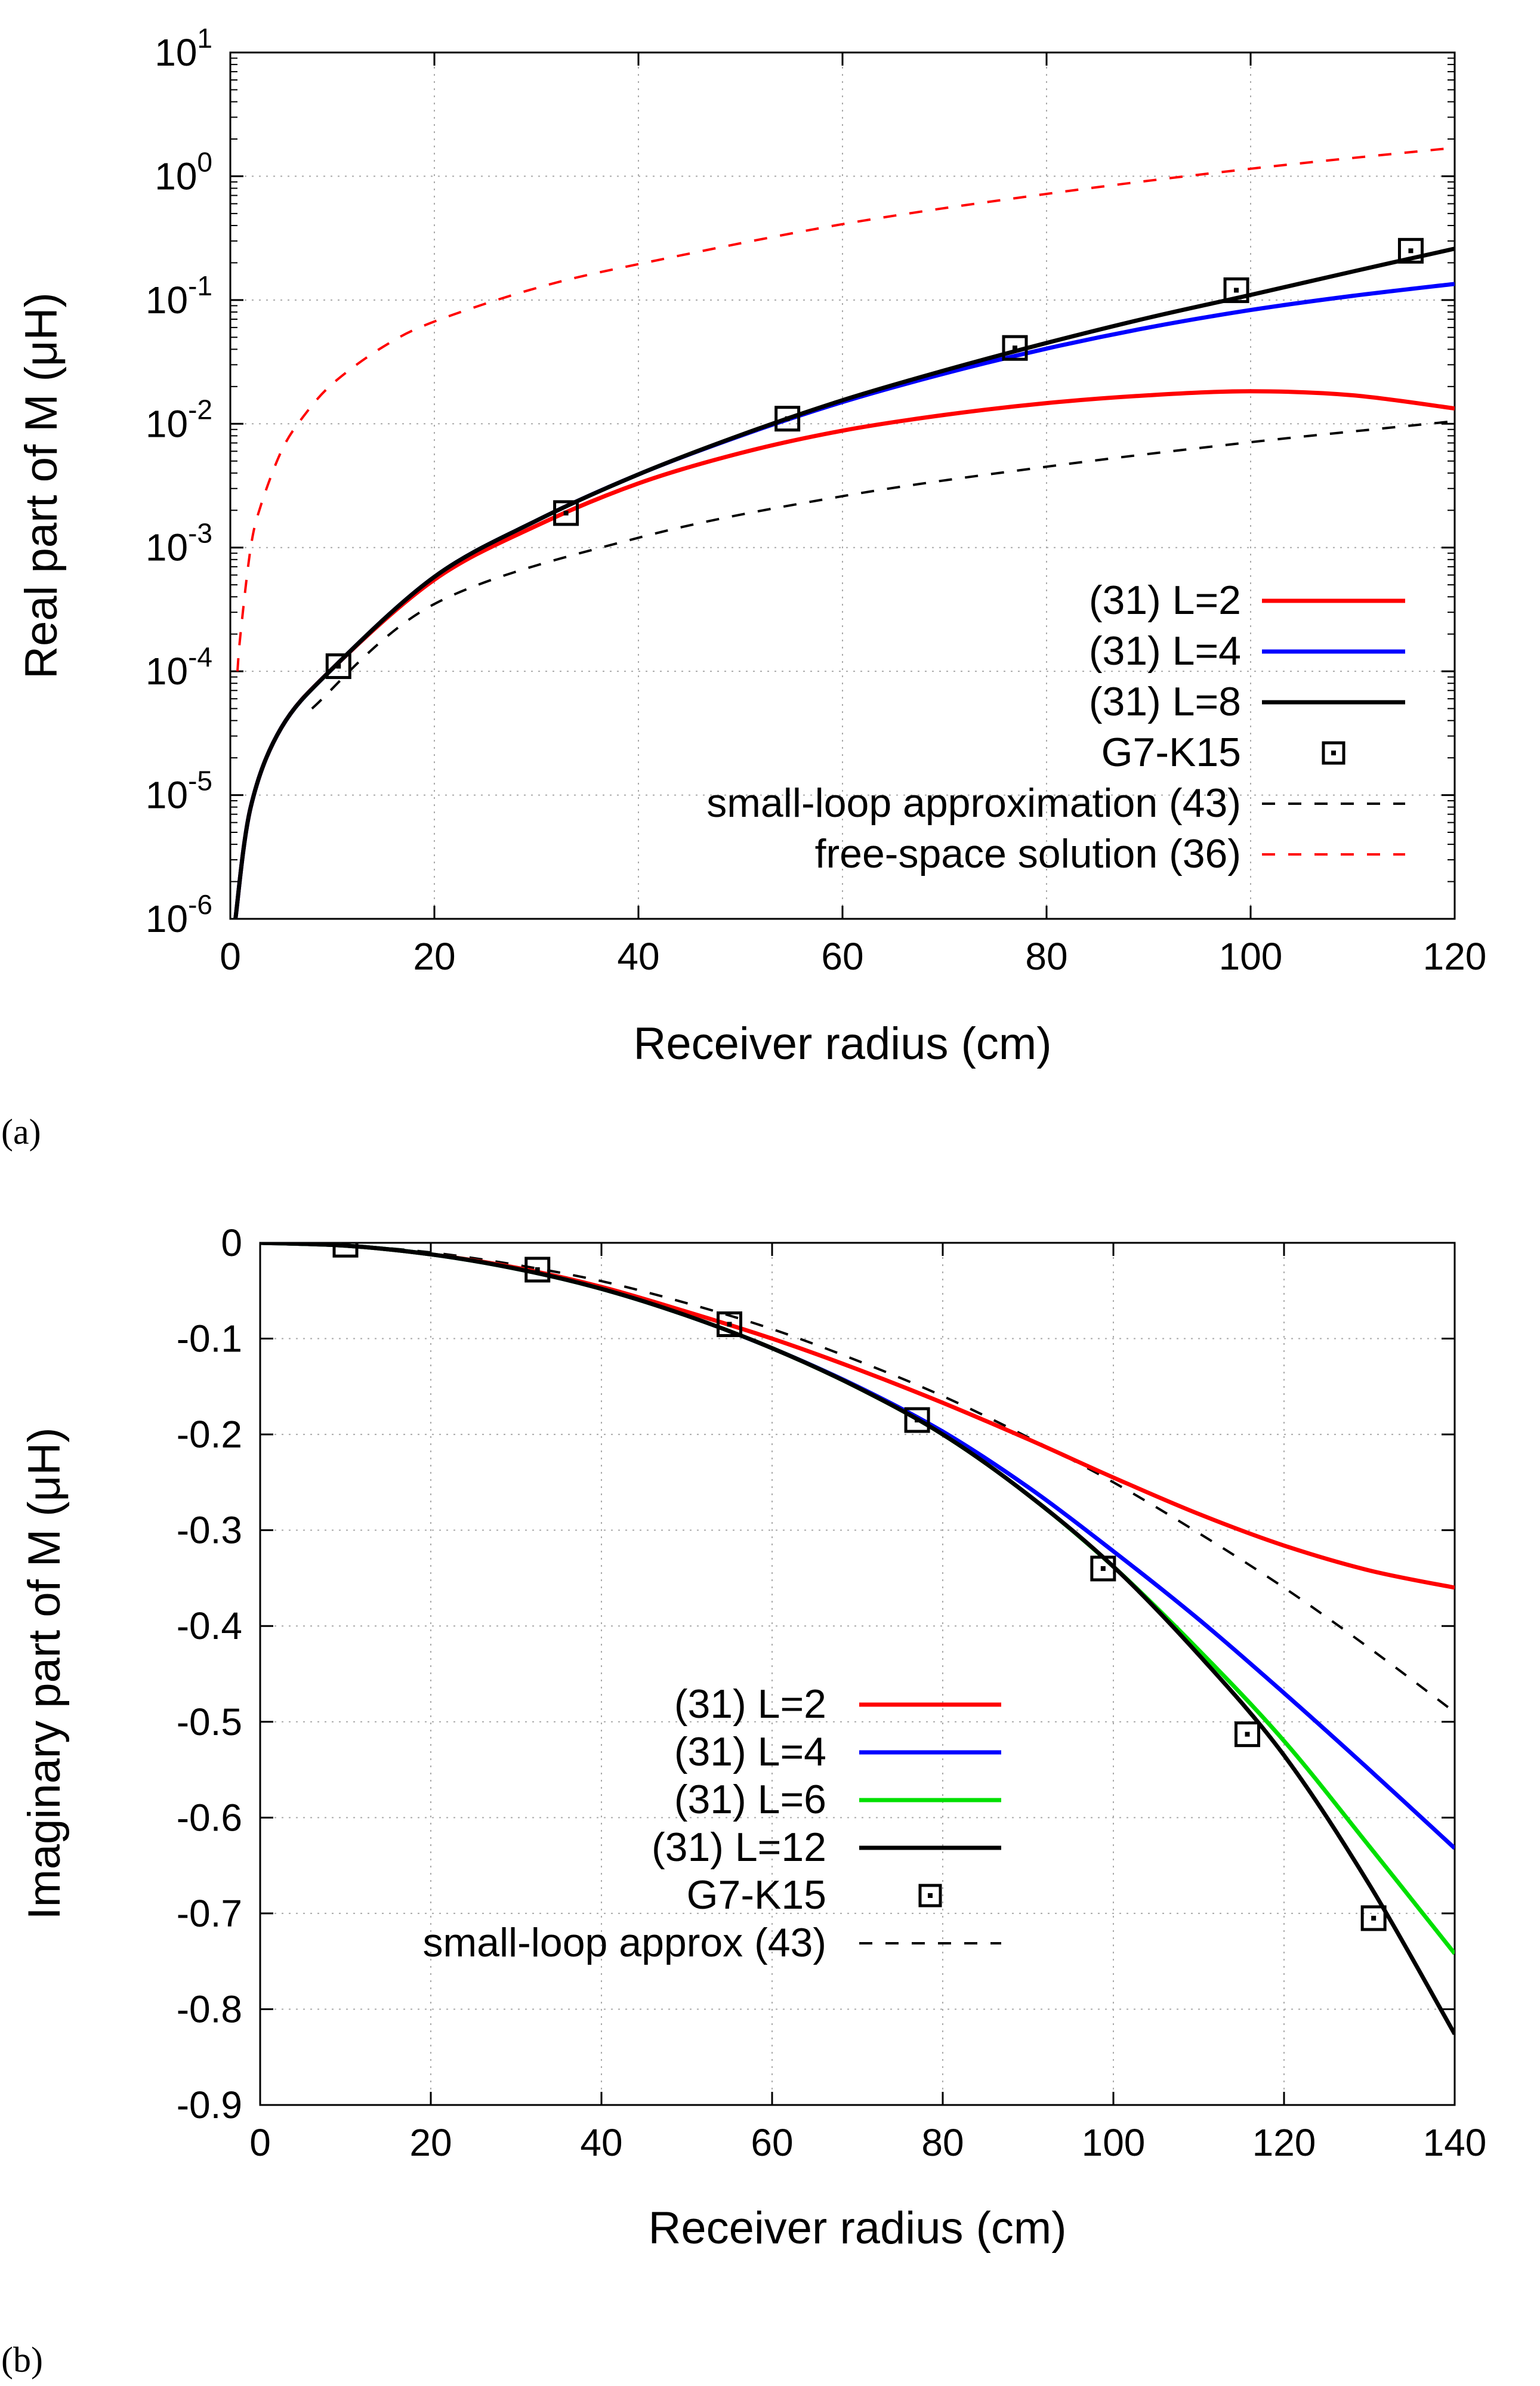 The width and height of the screenshot is (1540, 2386). I want to click on panel-label-b: (b), so click(22, 2359).